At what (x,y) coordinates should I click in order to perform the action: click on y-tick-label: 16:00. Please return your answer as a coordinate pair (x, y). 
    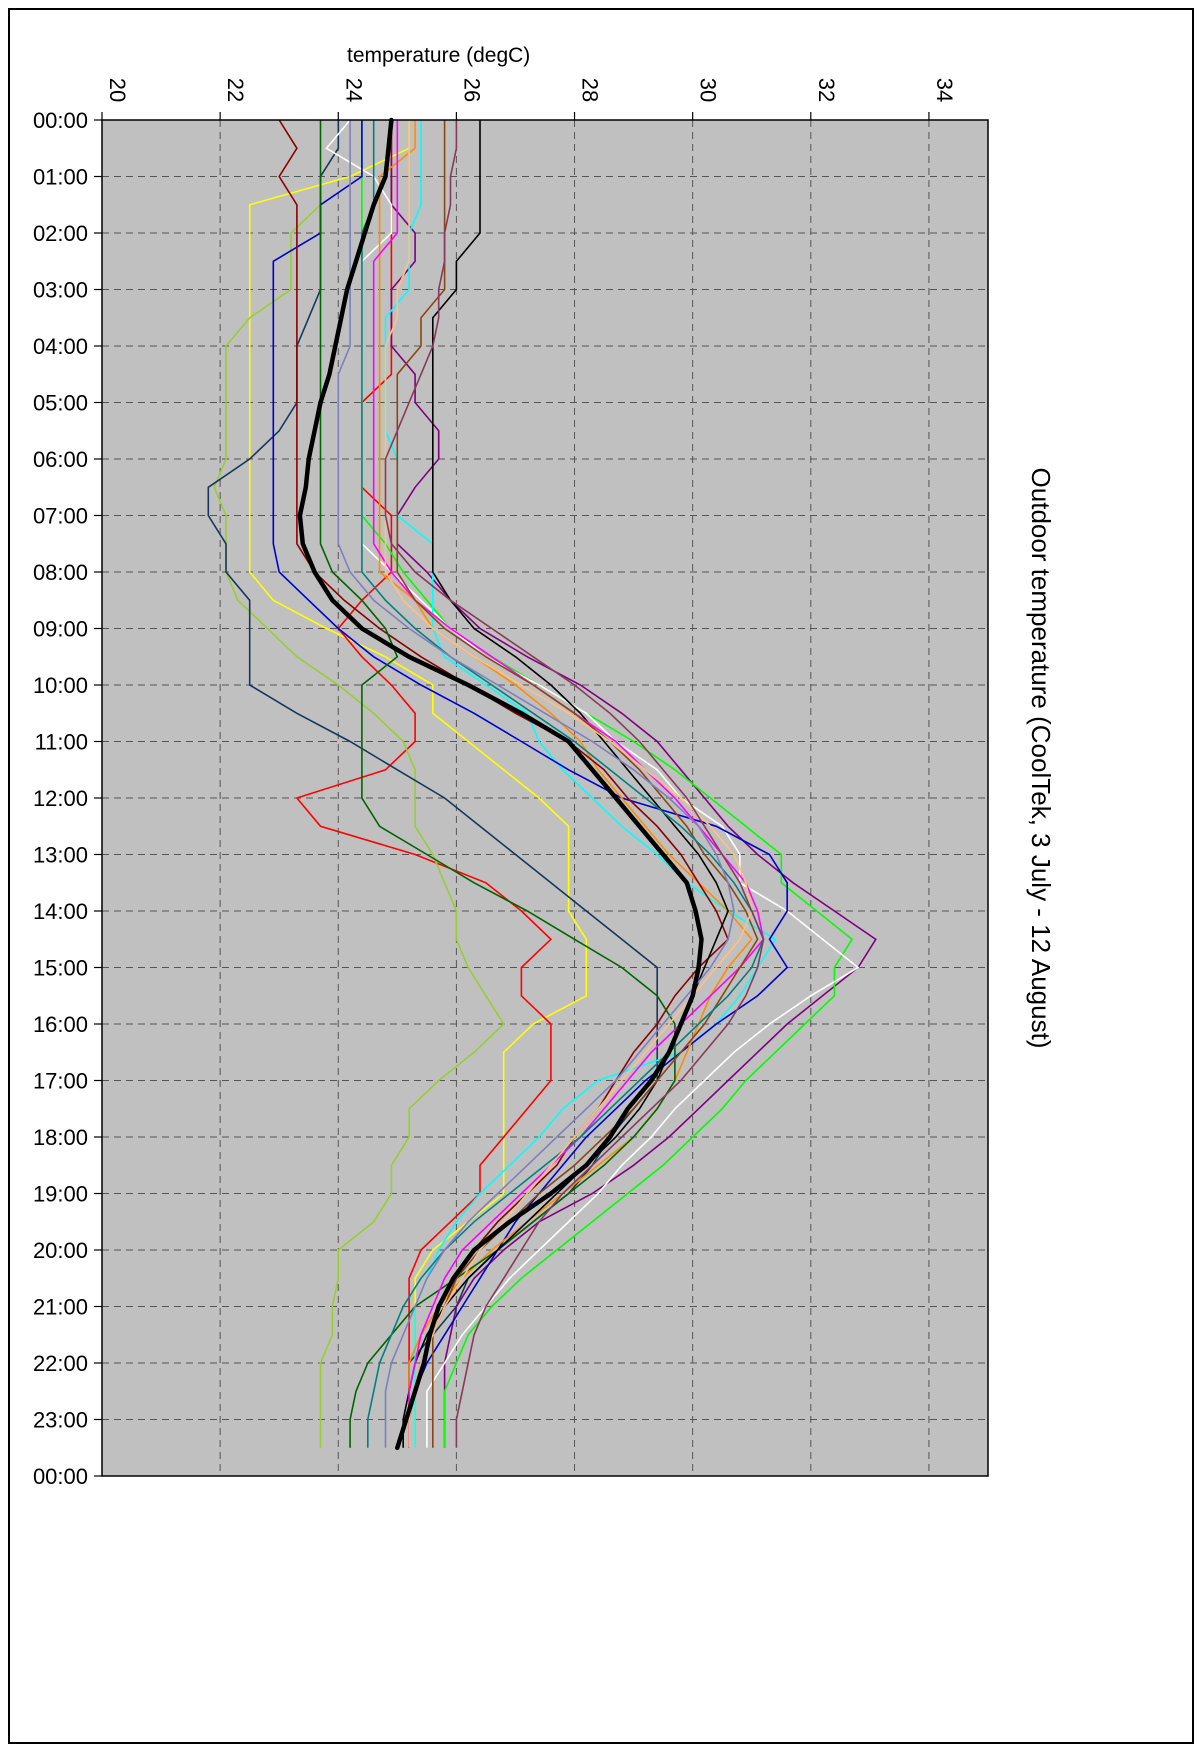
    Looking at the image, I should click on (60, 1024).